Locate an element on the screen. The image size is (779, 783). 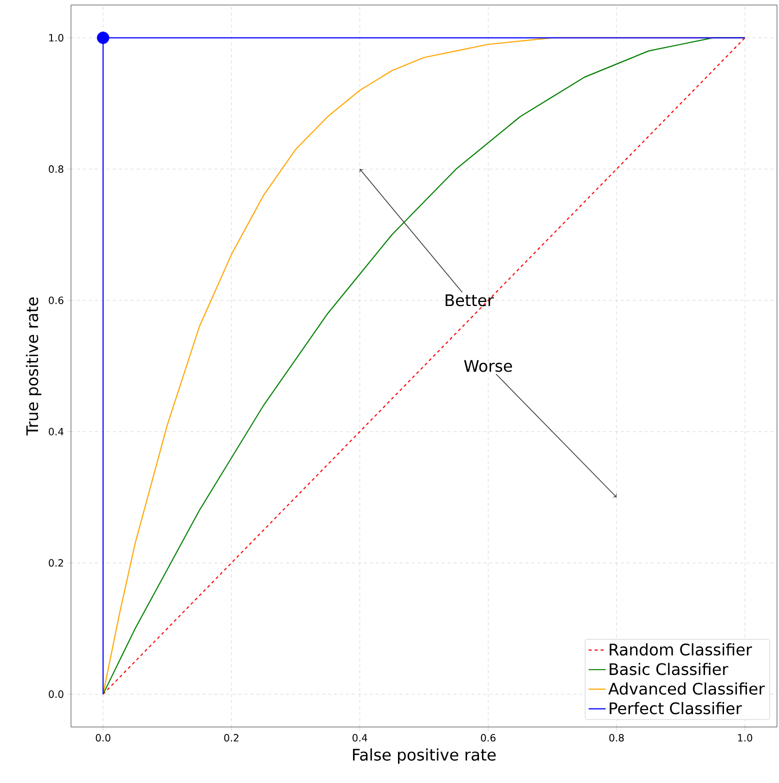
x-tick-label: 0.0 is located at coordinates (103, 738).